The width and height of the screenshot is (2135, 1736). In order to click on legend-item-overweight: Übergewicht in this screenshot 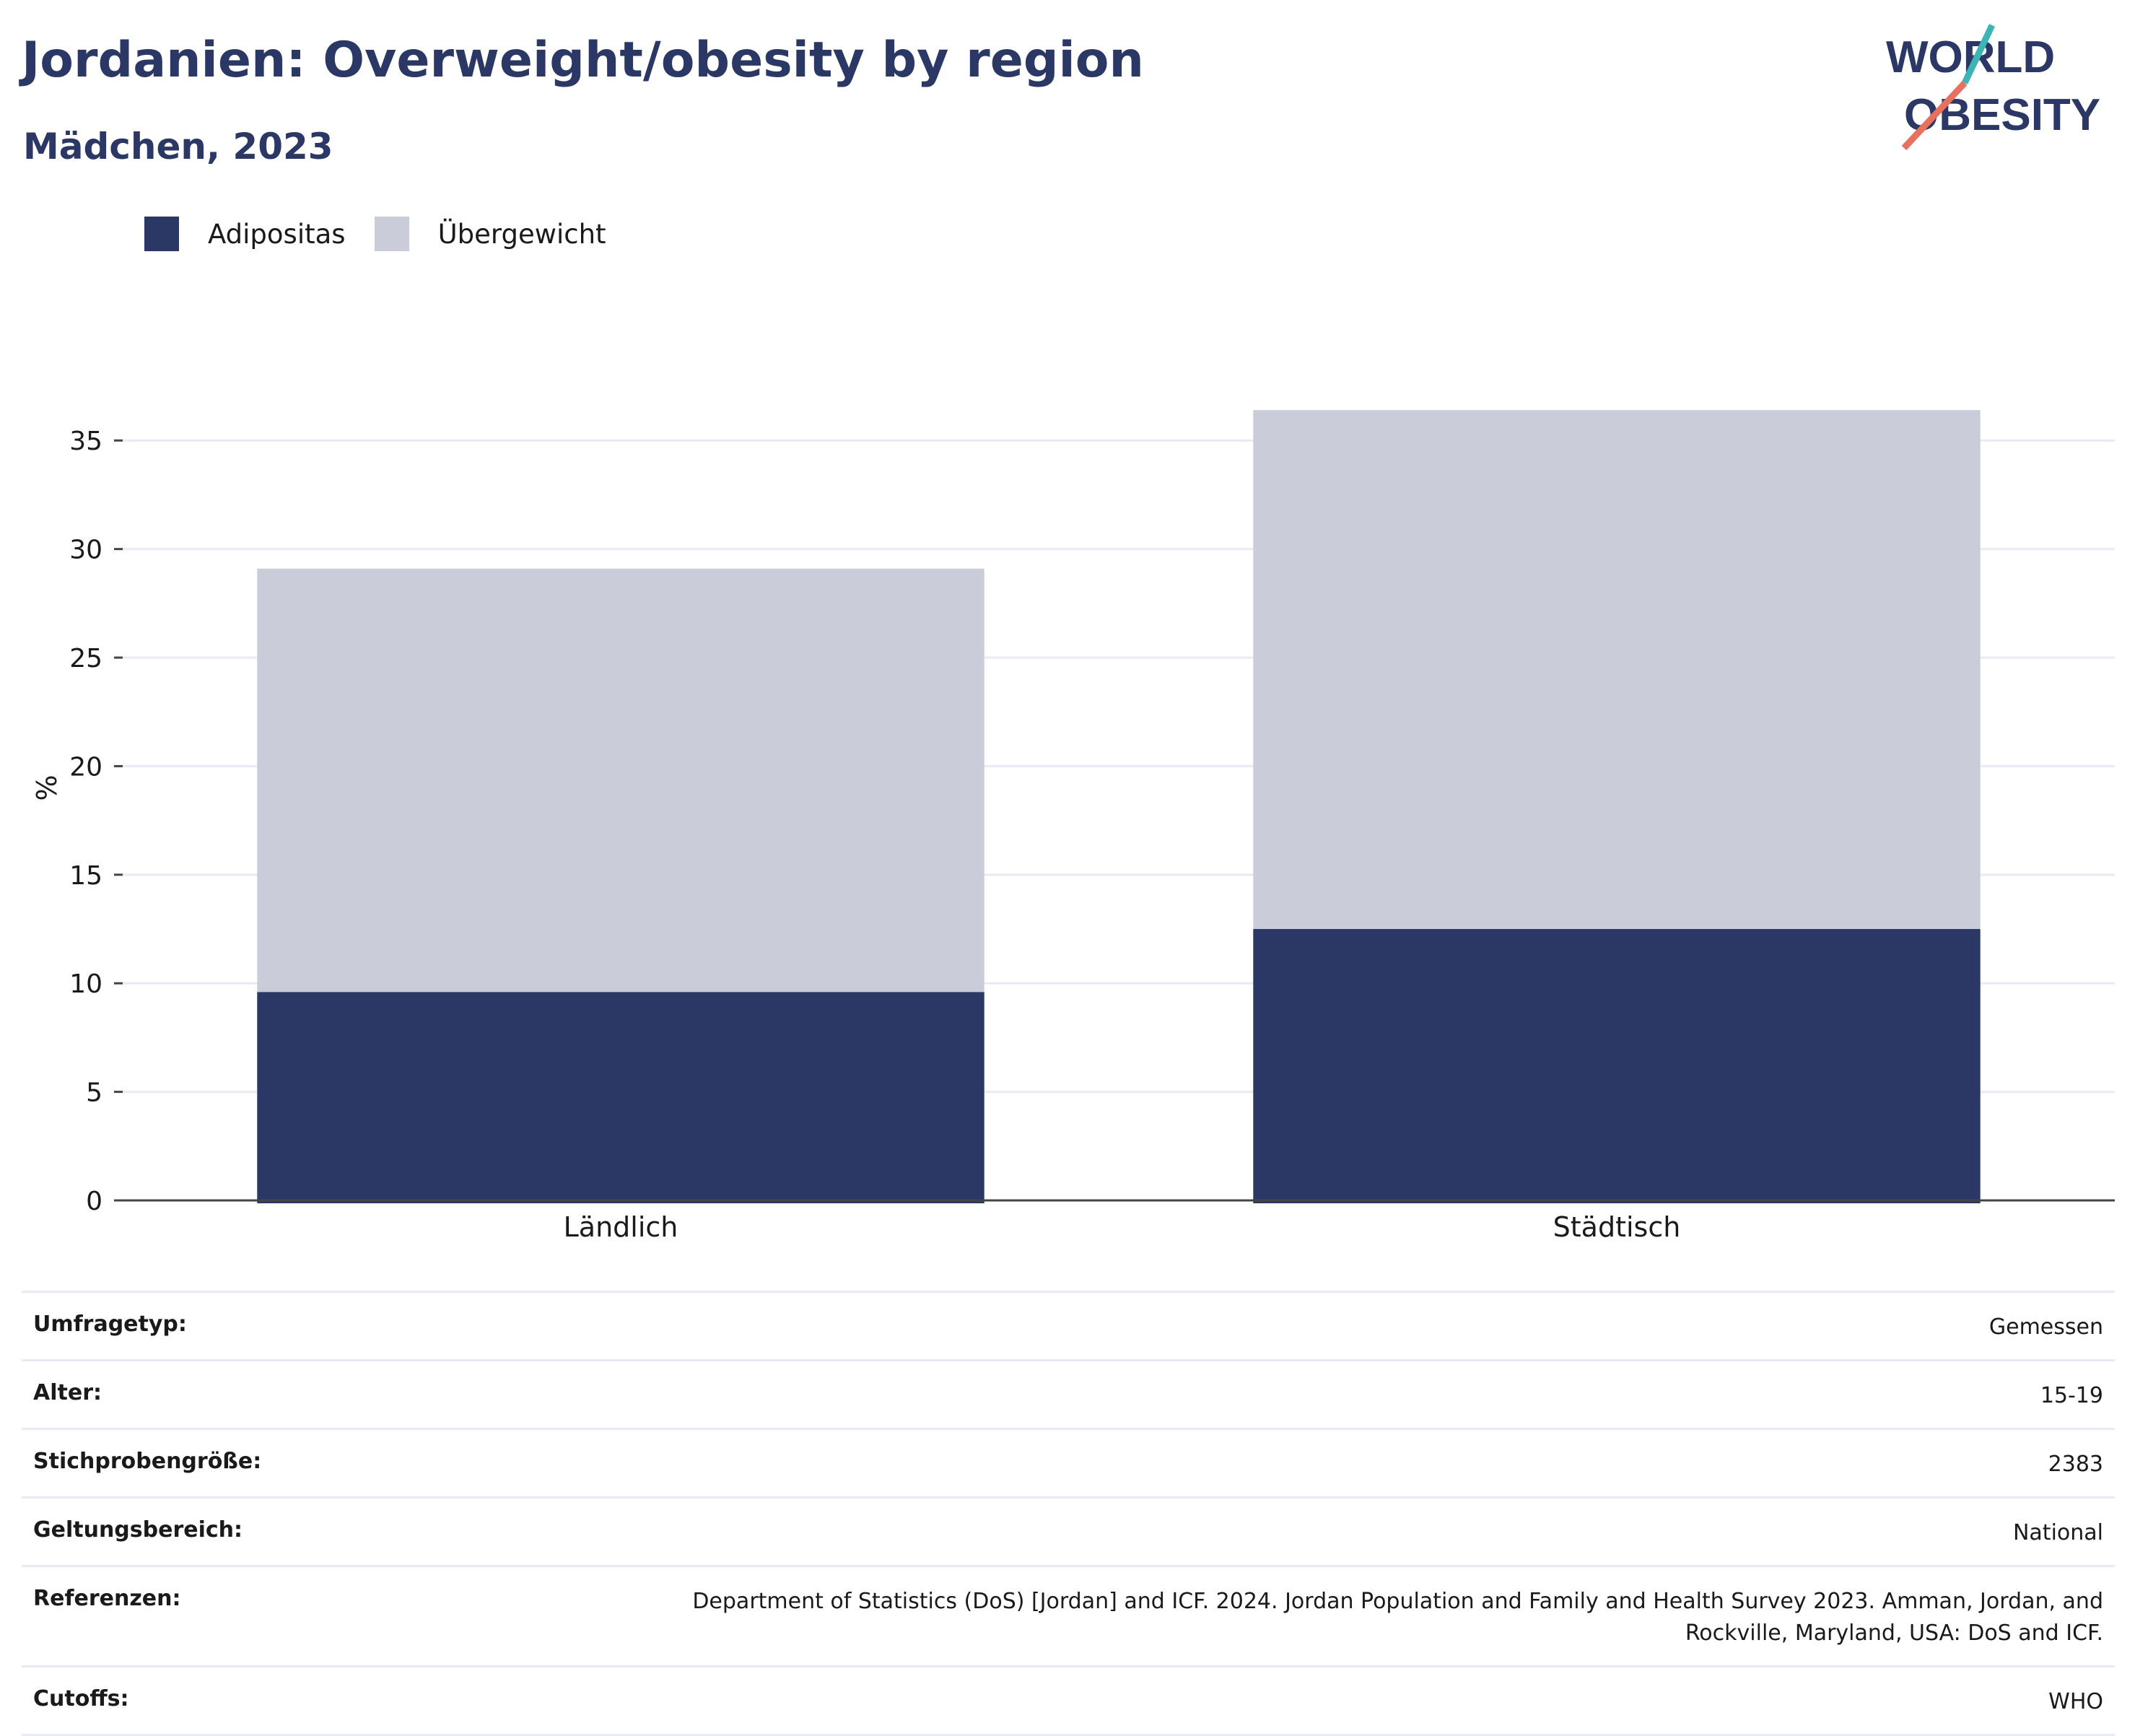, I will do `click(490, 234)`.